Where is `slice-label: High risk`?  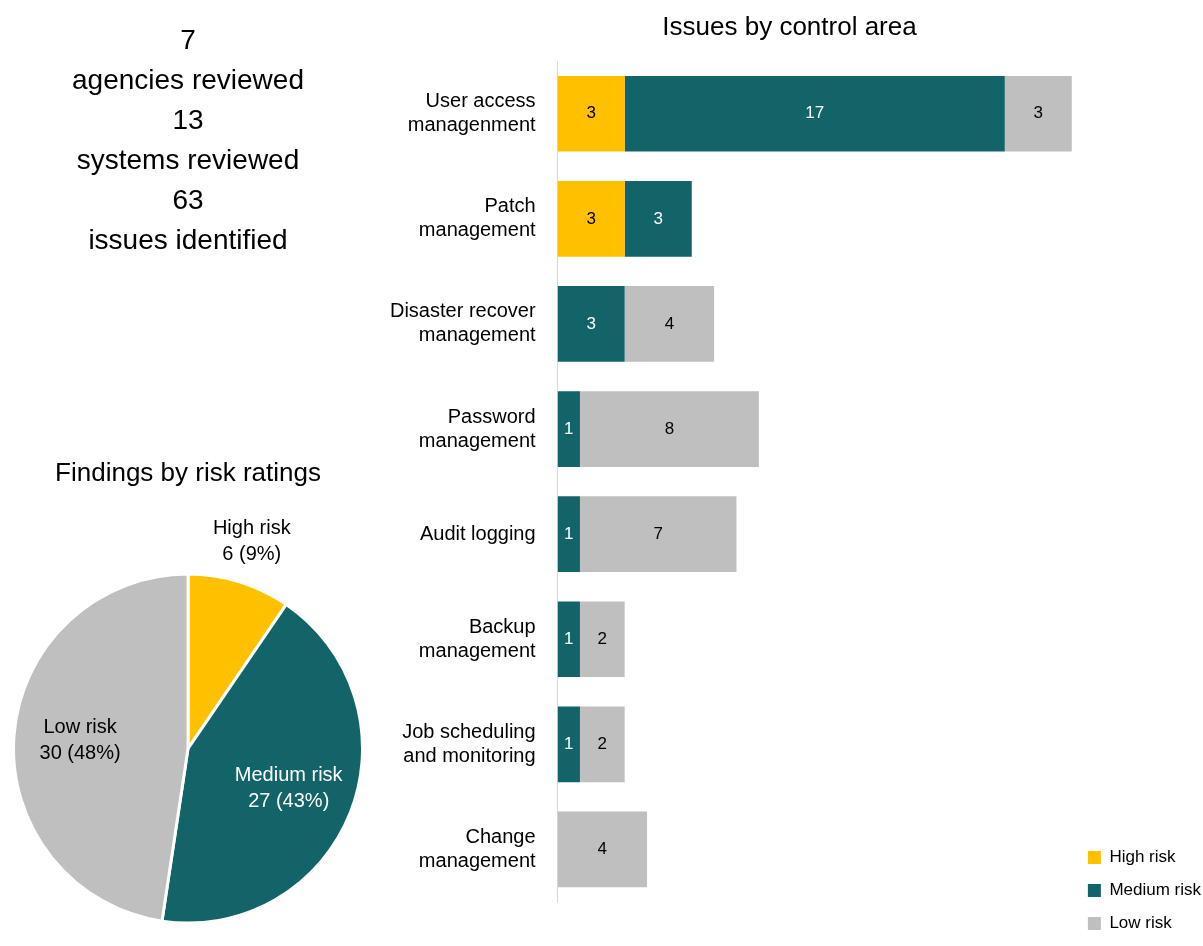 slice-label: High risk is located at coordinates (252, 527).